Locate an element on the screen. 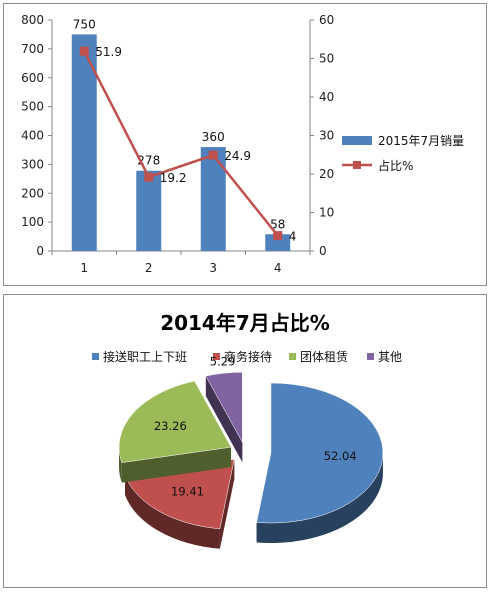 The image size is (490, 593). y-left-tick-label: 0 is located at coordinates (40, 251).